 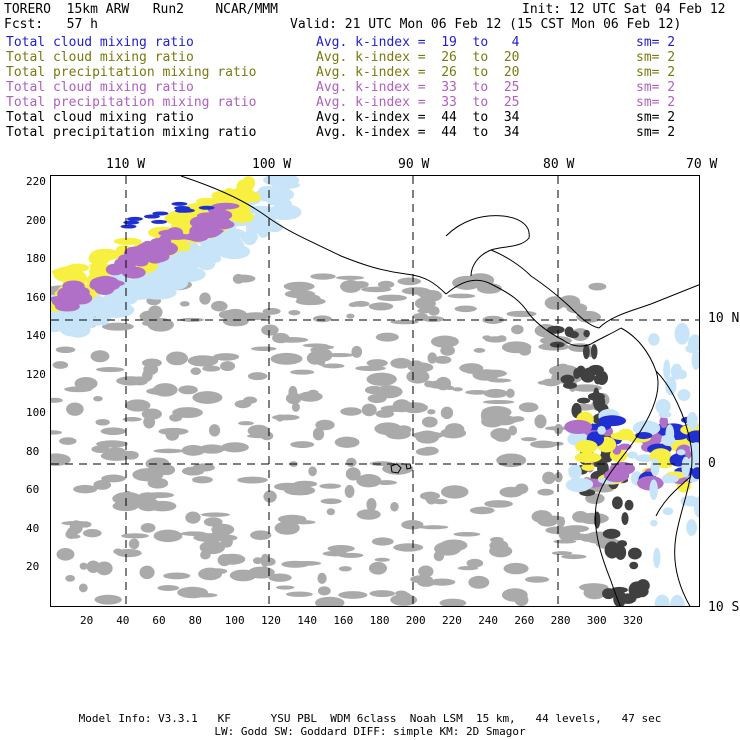 I want to click on border-andes, so click(x=674, y=488).